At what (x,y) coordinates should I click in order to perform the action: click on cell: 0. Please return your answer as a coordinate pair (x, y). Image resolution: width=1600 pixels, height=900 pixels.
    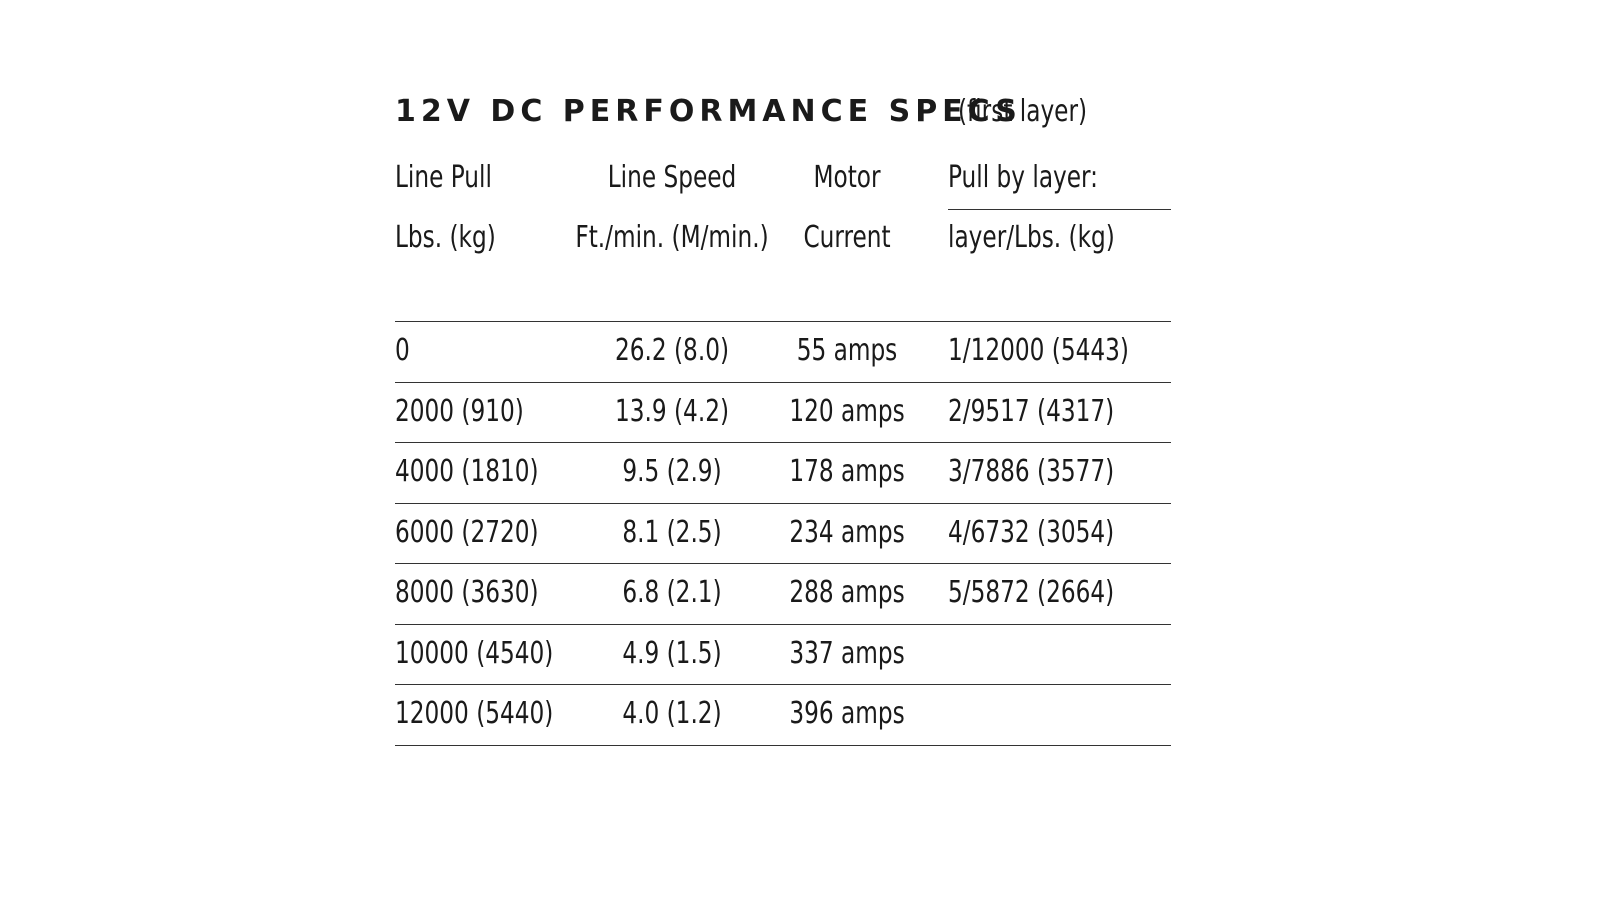
    Looking at the image, I should click on (402, 350).